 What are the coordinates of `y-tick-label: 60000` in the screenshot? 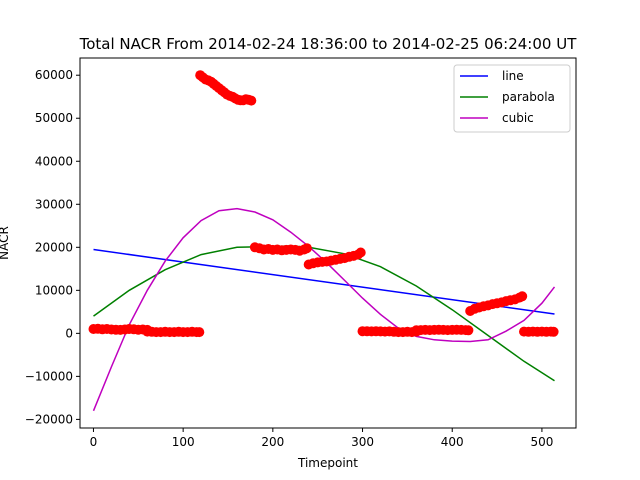 It's located at (54, 75).